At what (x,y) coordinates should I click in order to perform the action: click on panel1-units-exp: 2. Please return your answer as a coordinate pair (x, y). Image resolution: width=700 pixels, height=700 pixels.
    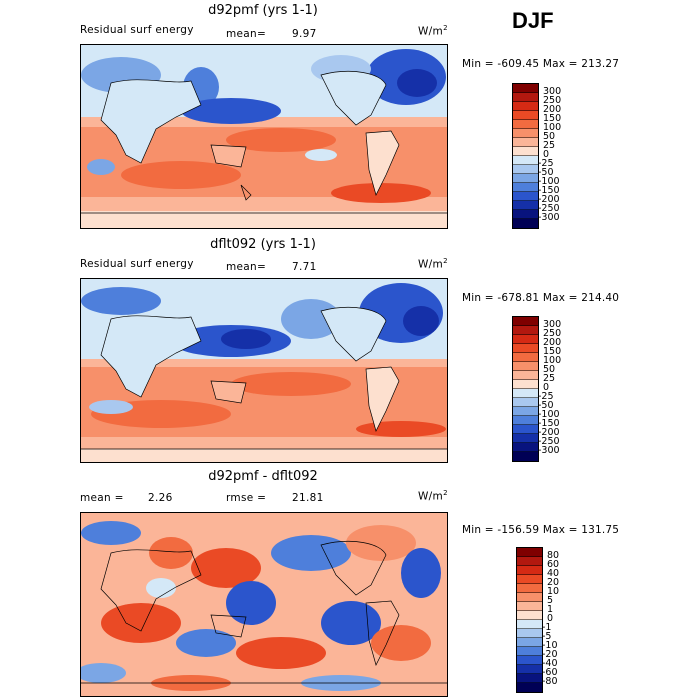
    Looking at the image, I should click on (445, 28).